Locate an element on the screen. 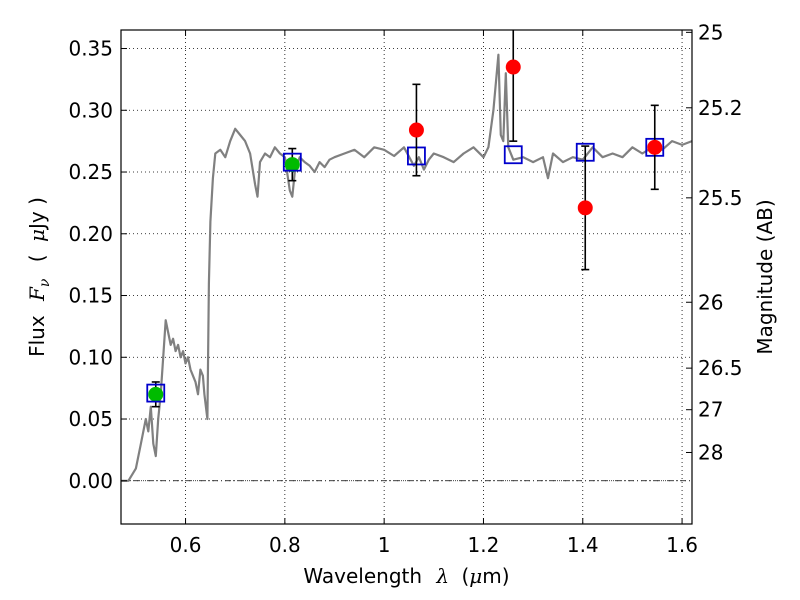  x-tick-label: 1 is located at coordinates (384, 545).